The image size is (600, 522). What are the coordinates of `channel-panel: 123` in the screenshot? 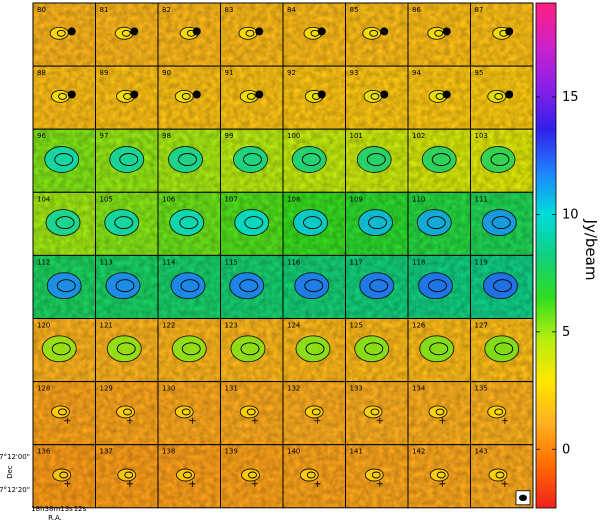 It's located at (252, 350).